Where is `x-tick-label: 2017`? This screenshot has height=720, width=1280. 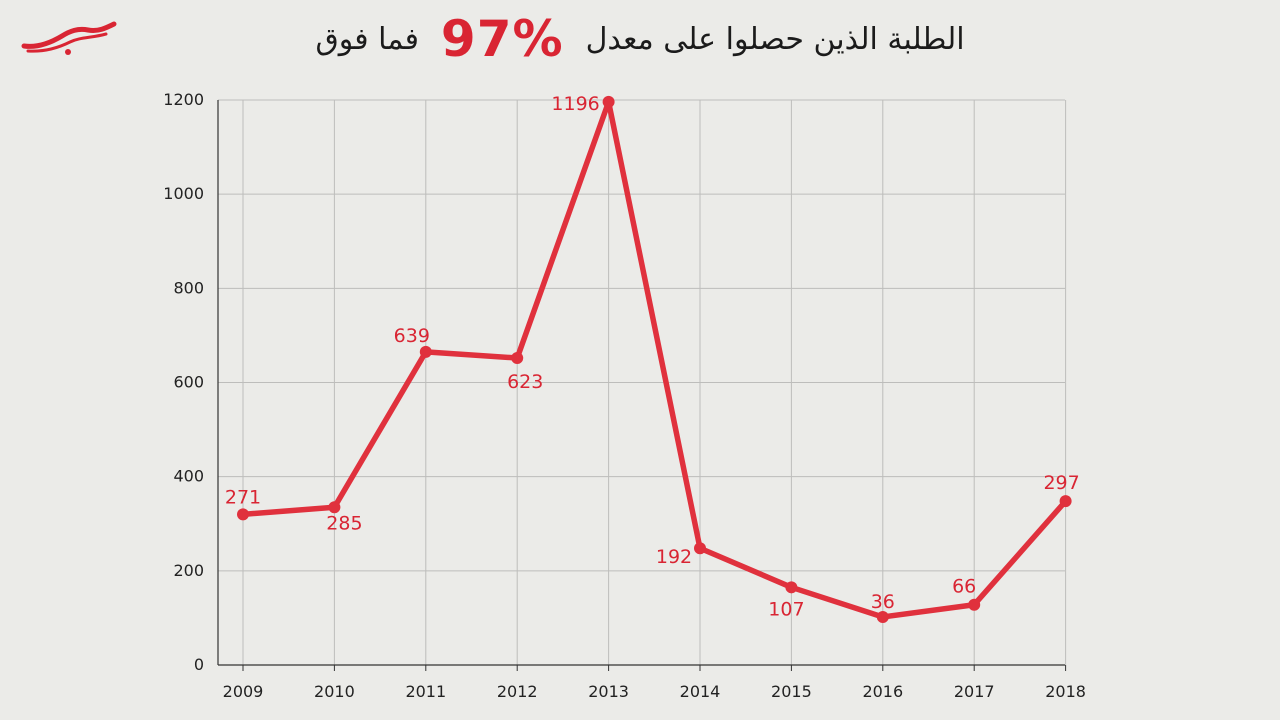
x-tick-label: 2017 is located at coordinates (974, 691).